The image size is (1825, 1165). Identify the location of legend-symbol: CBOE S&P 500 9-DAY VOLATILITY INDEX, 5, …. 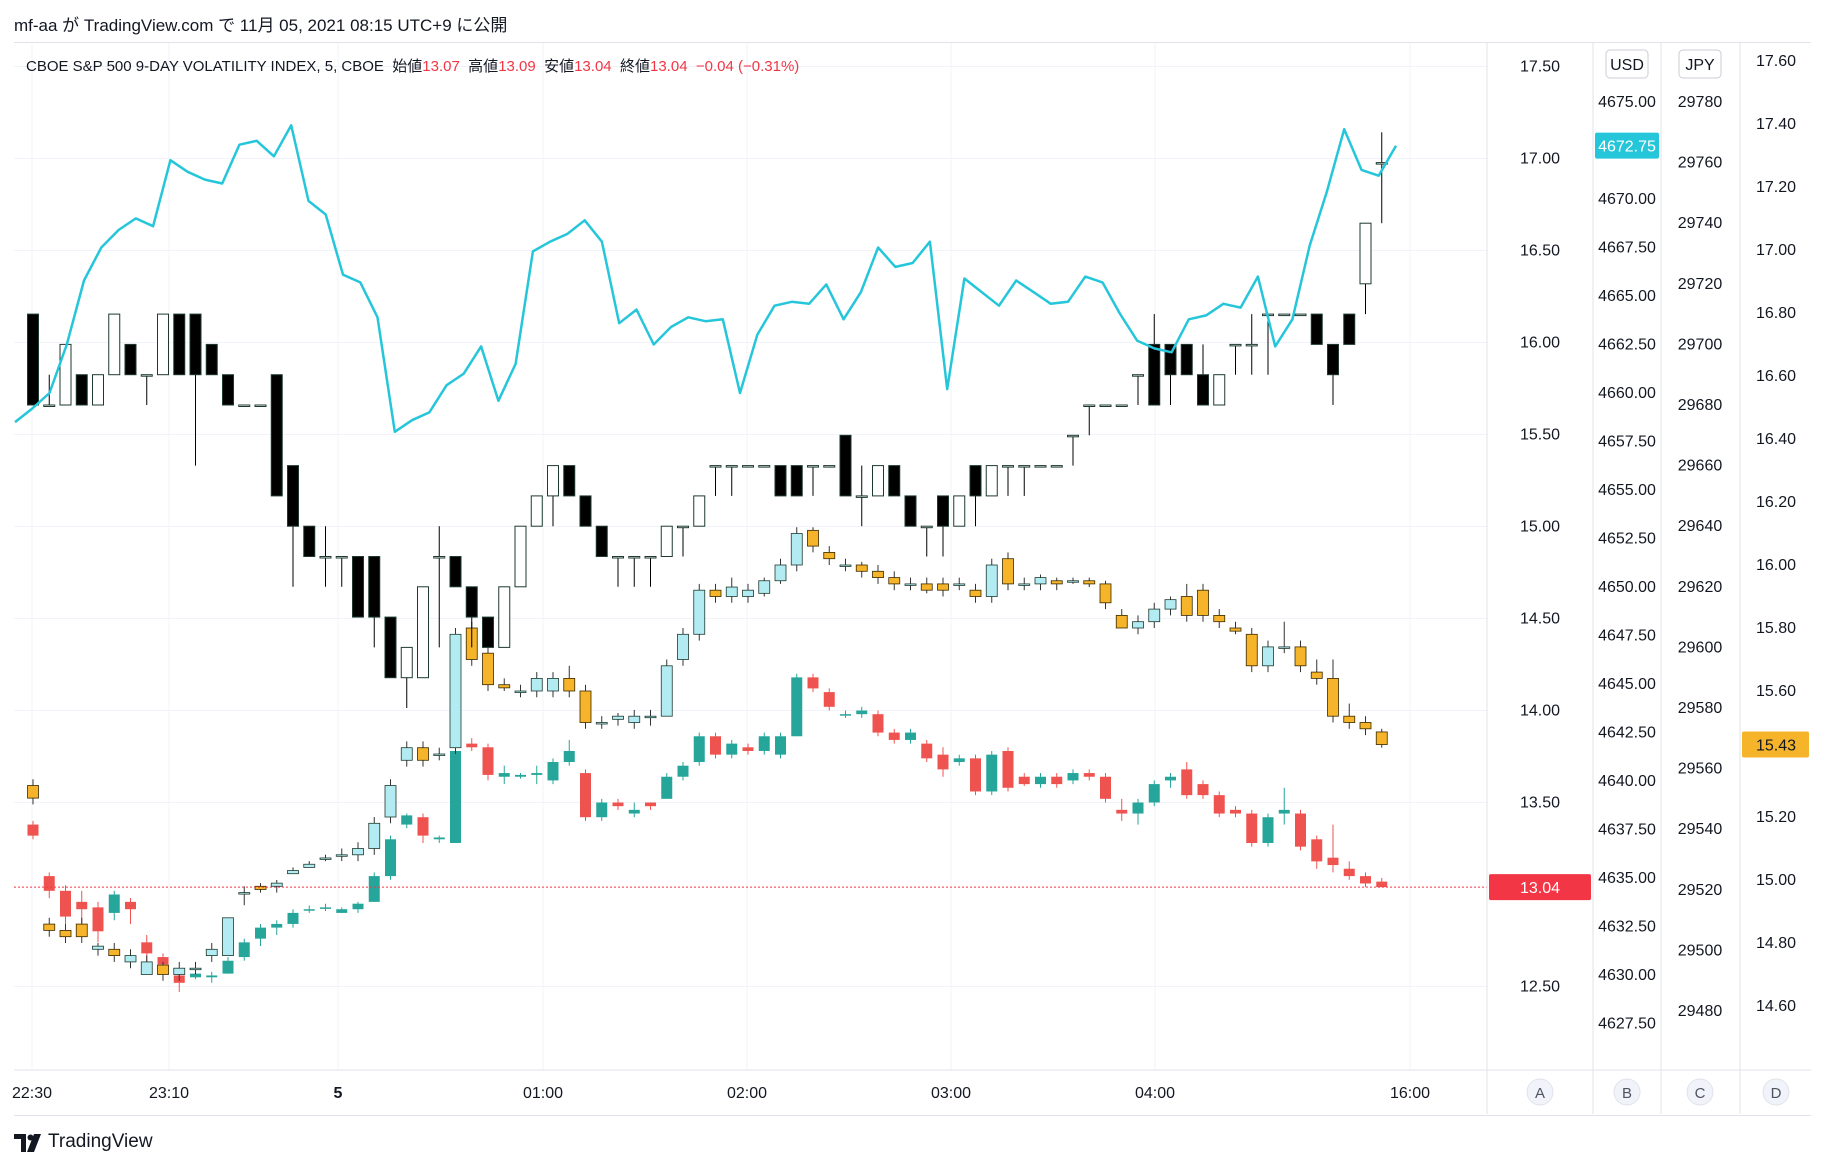
(205, 66).